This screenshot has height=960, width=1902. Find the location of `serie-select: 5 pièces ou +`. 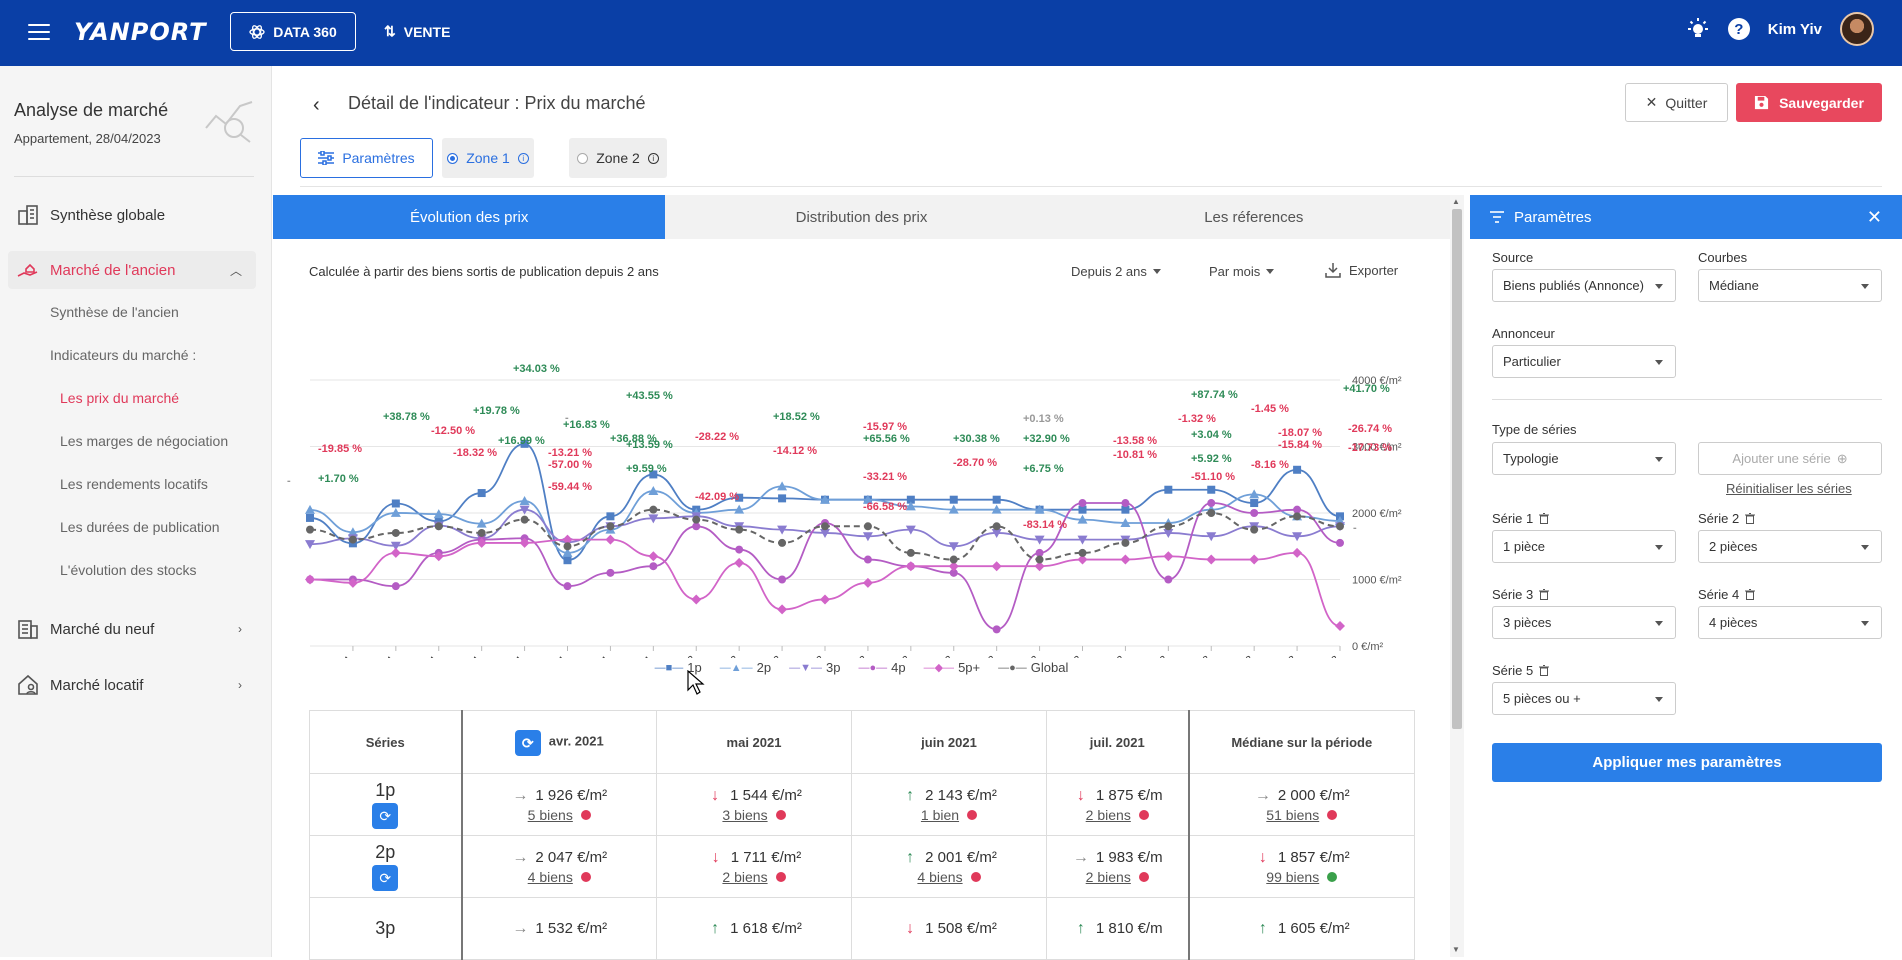

serie-select: 5 pièces ou + is located at coordinates (1584, 698).